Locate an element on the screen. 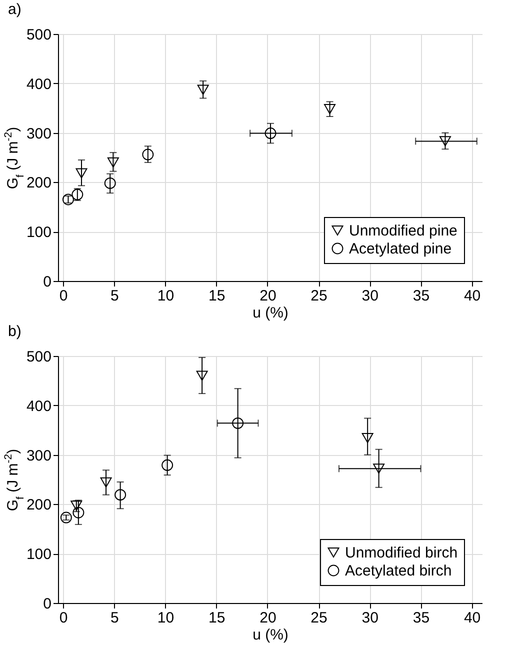 Image resolution: width=507 pixels, height=669 pixels. chart-title: a) is located at coordinates (15, 9).